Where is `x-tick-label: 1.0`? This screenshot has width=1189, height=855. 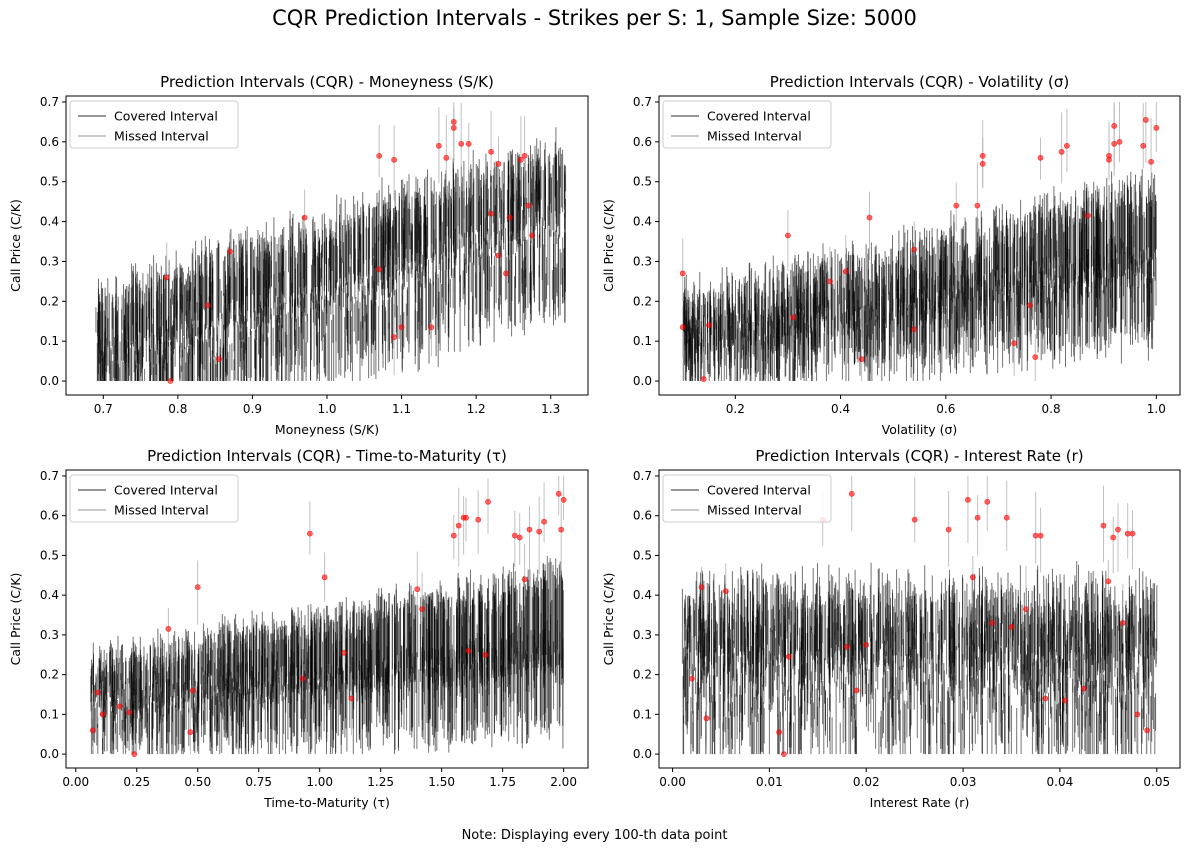
x-tick-label: 1.0 is located at coordinates (326, 409).